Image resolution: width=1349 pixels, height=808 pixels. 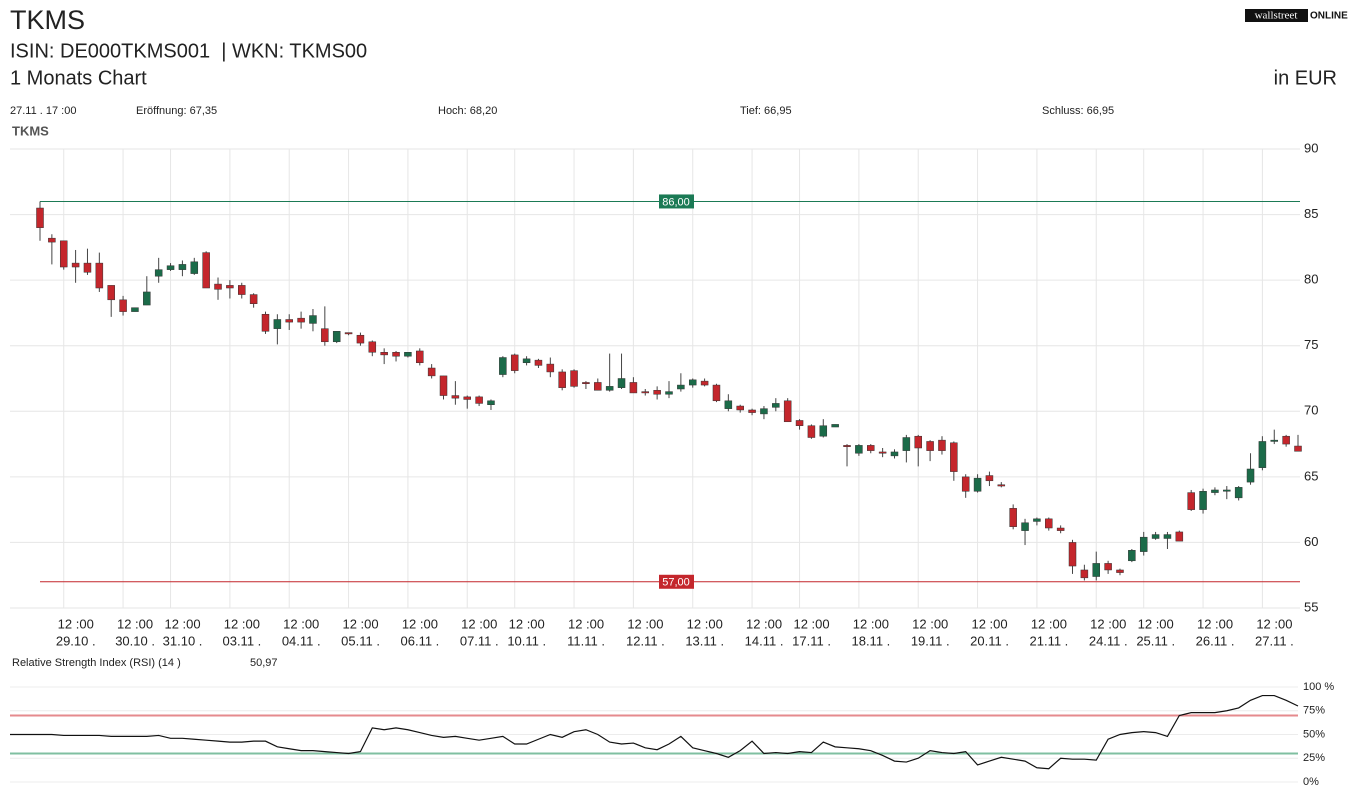 I want to click on level-tag, so click(x=676, y=581).